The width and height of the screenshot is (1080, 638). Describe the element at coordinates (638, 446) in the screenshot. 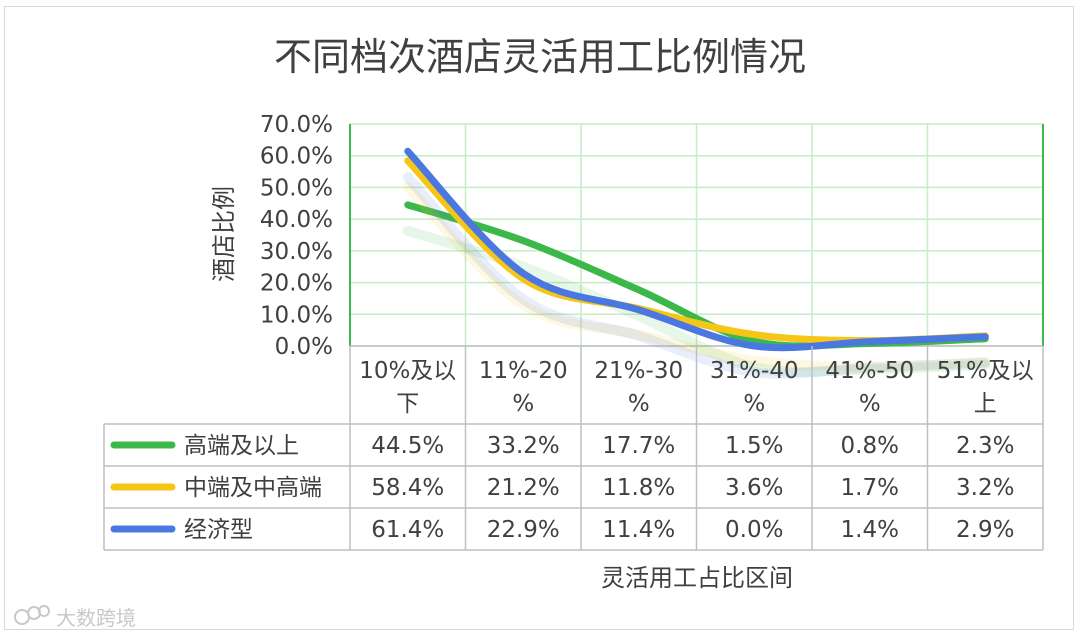

I see `table-value: 17.7%` at that location.